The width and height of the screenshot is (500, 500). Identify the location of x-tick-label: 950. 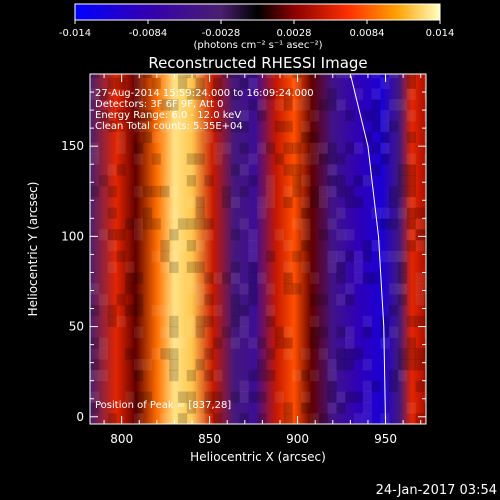
(385, 439).